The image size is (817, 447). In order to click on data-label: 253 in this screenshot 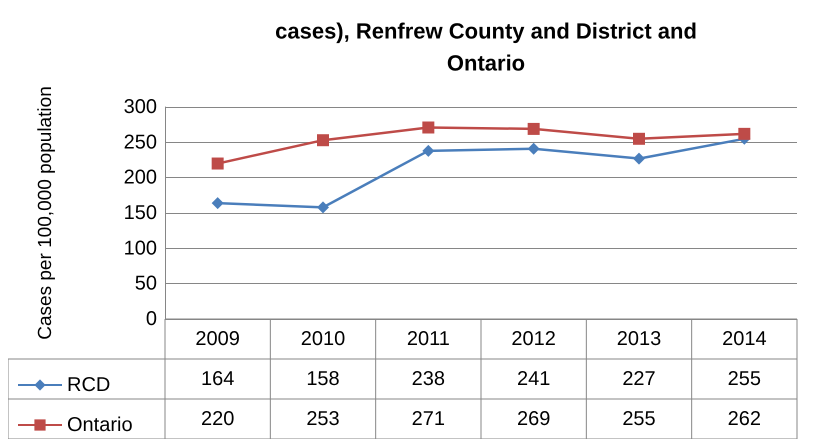, I will do `click(323, 419)`.